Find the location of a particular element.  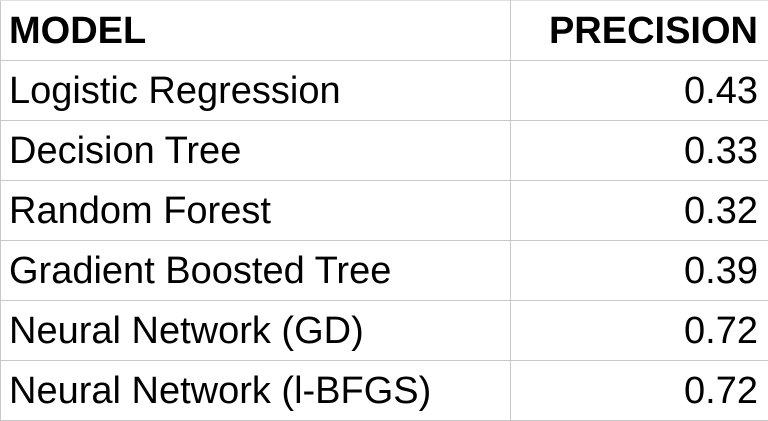

table-row: Decision Tree 0.33 is located at coordinates (384, 151).